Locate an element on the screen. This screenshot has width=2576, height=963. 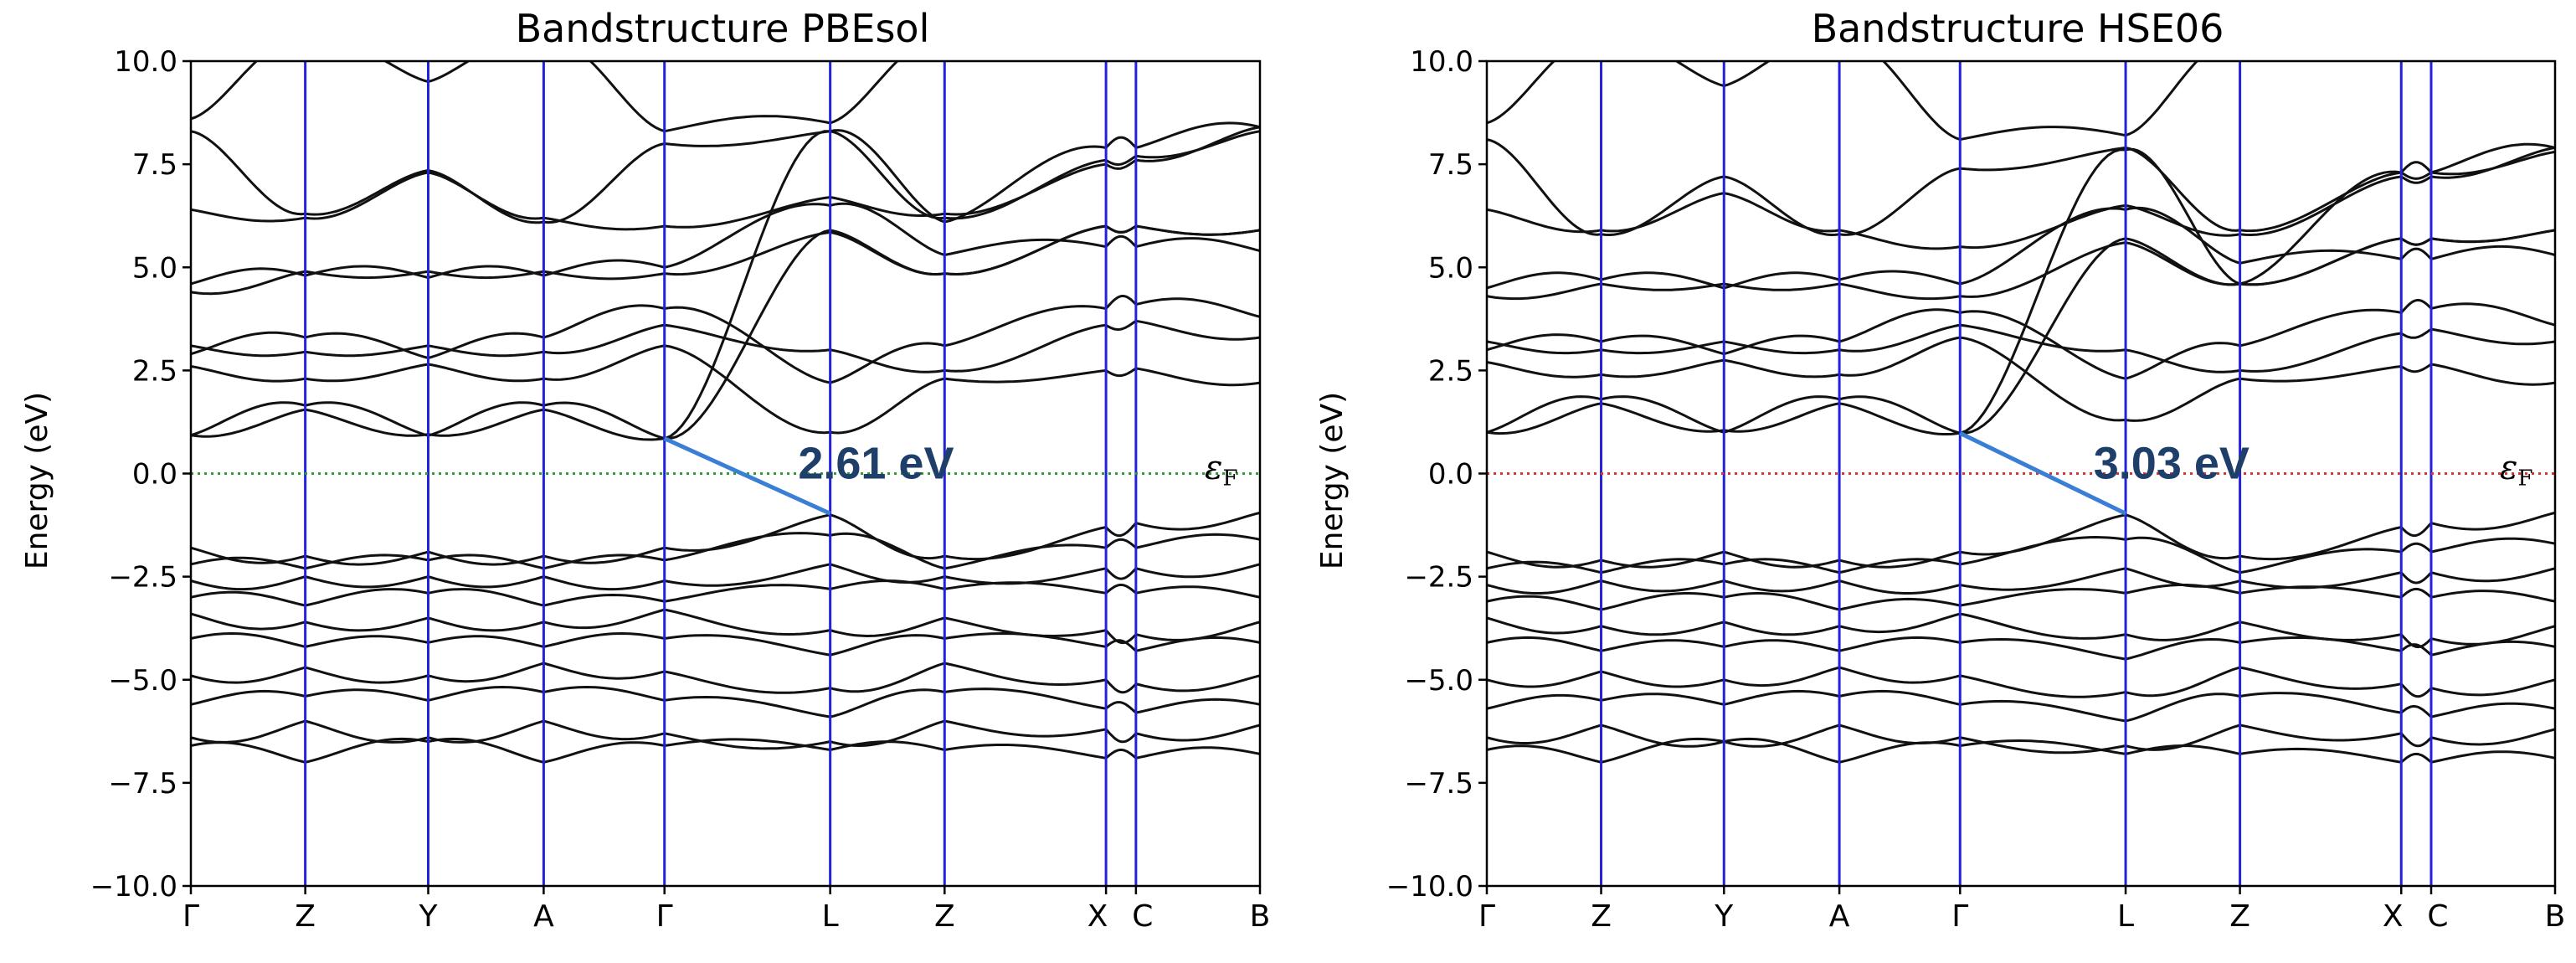
chart-title: Bandstructure HSE06 is located at coordinates (2018, 28).